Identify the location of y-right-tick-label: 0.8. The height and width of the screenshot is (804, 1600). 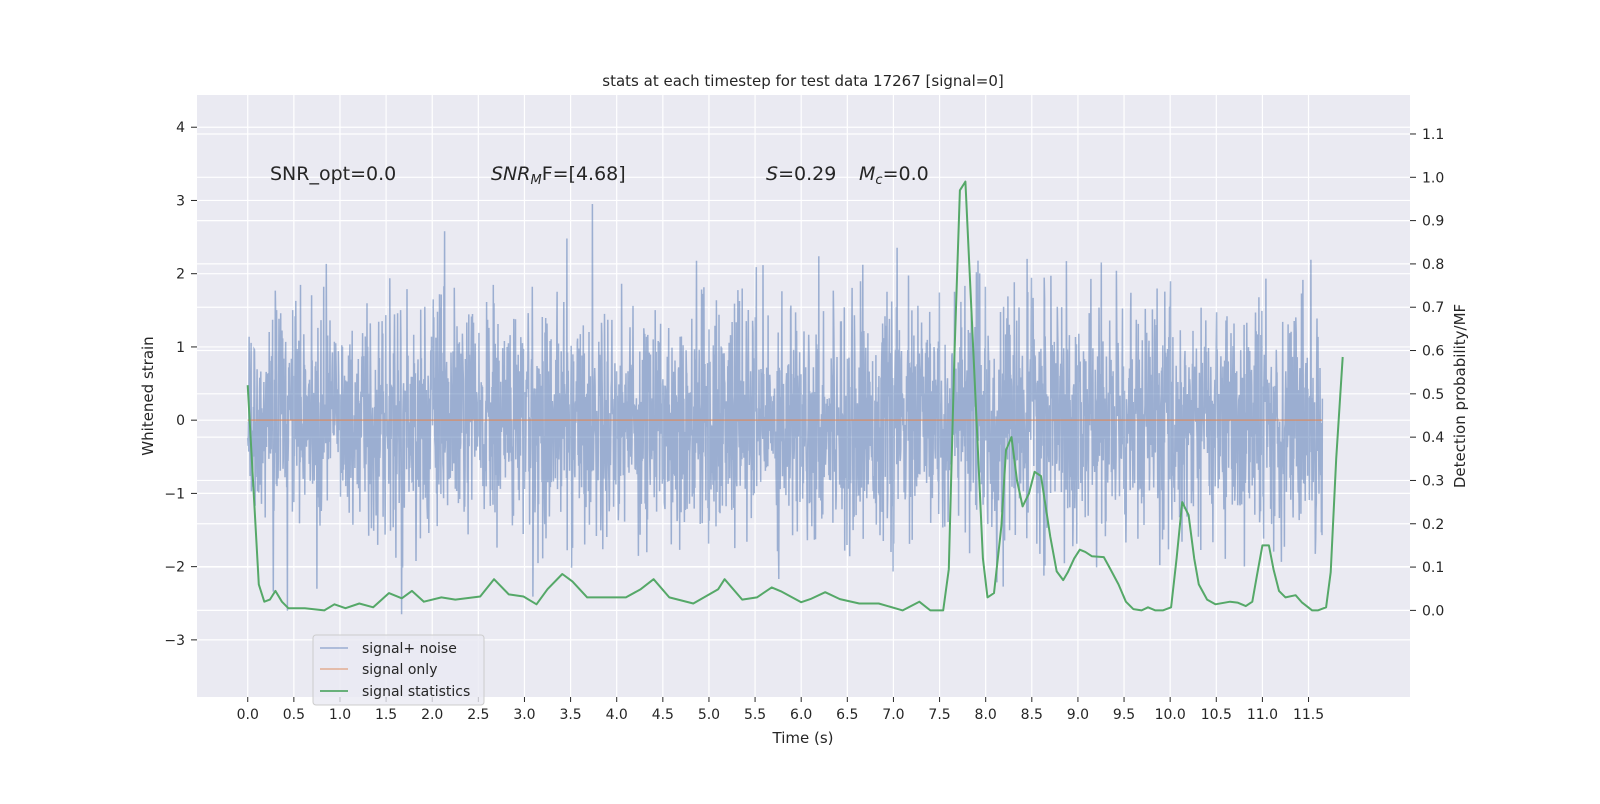
(1433, 265).